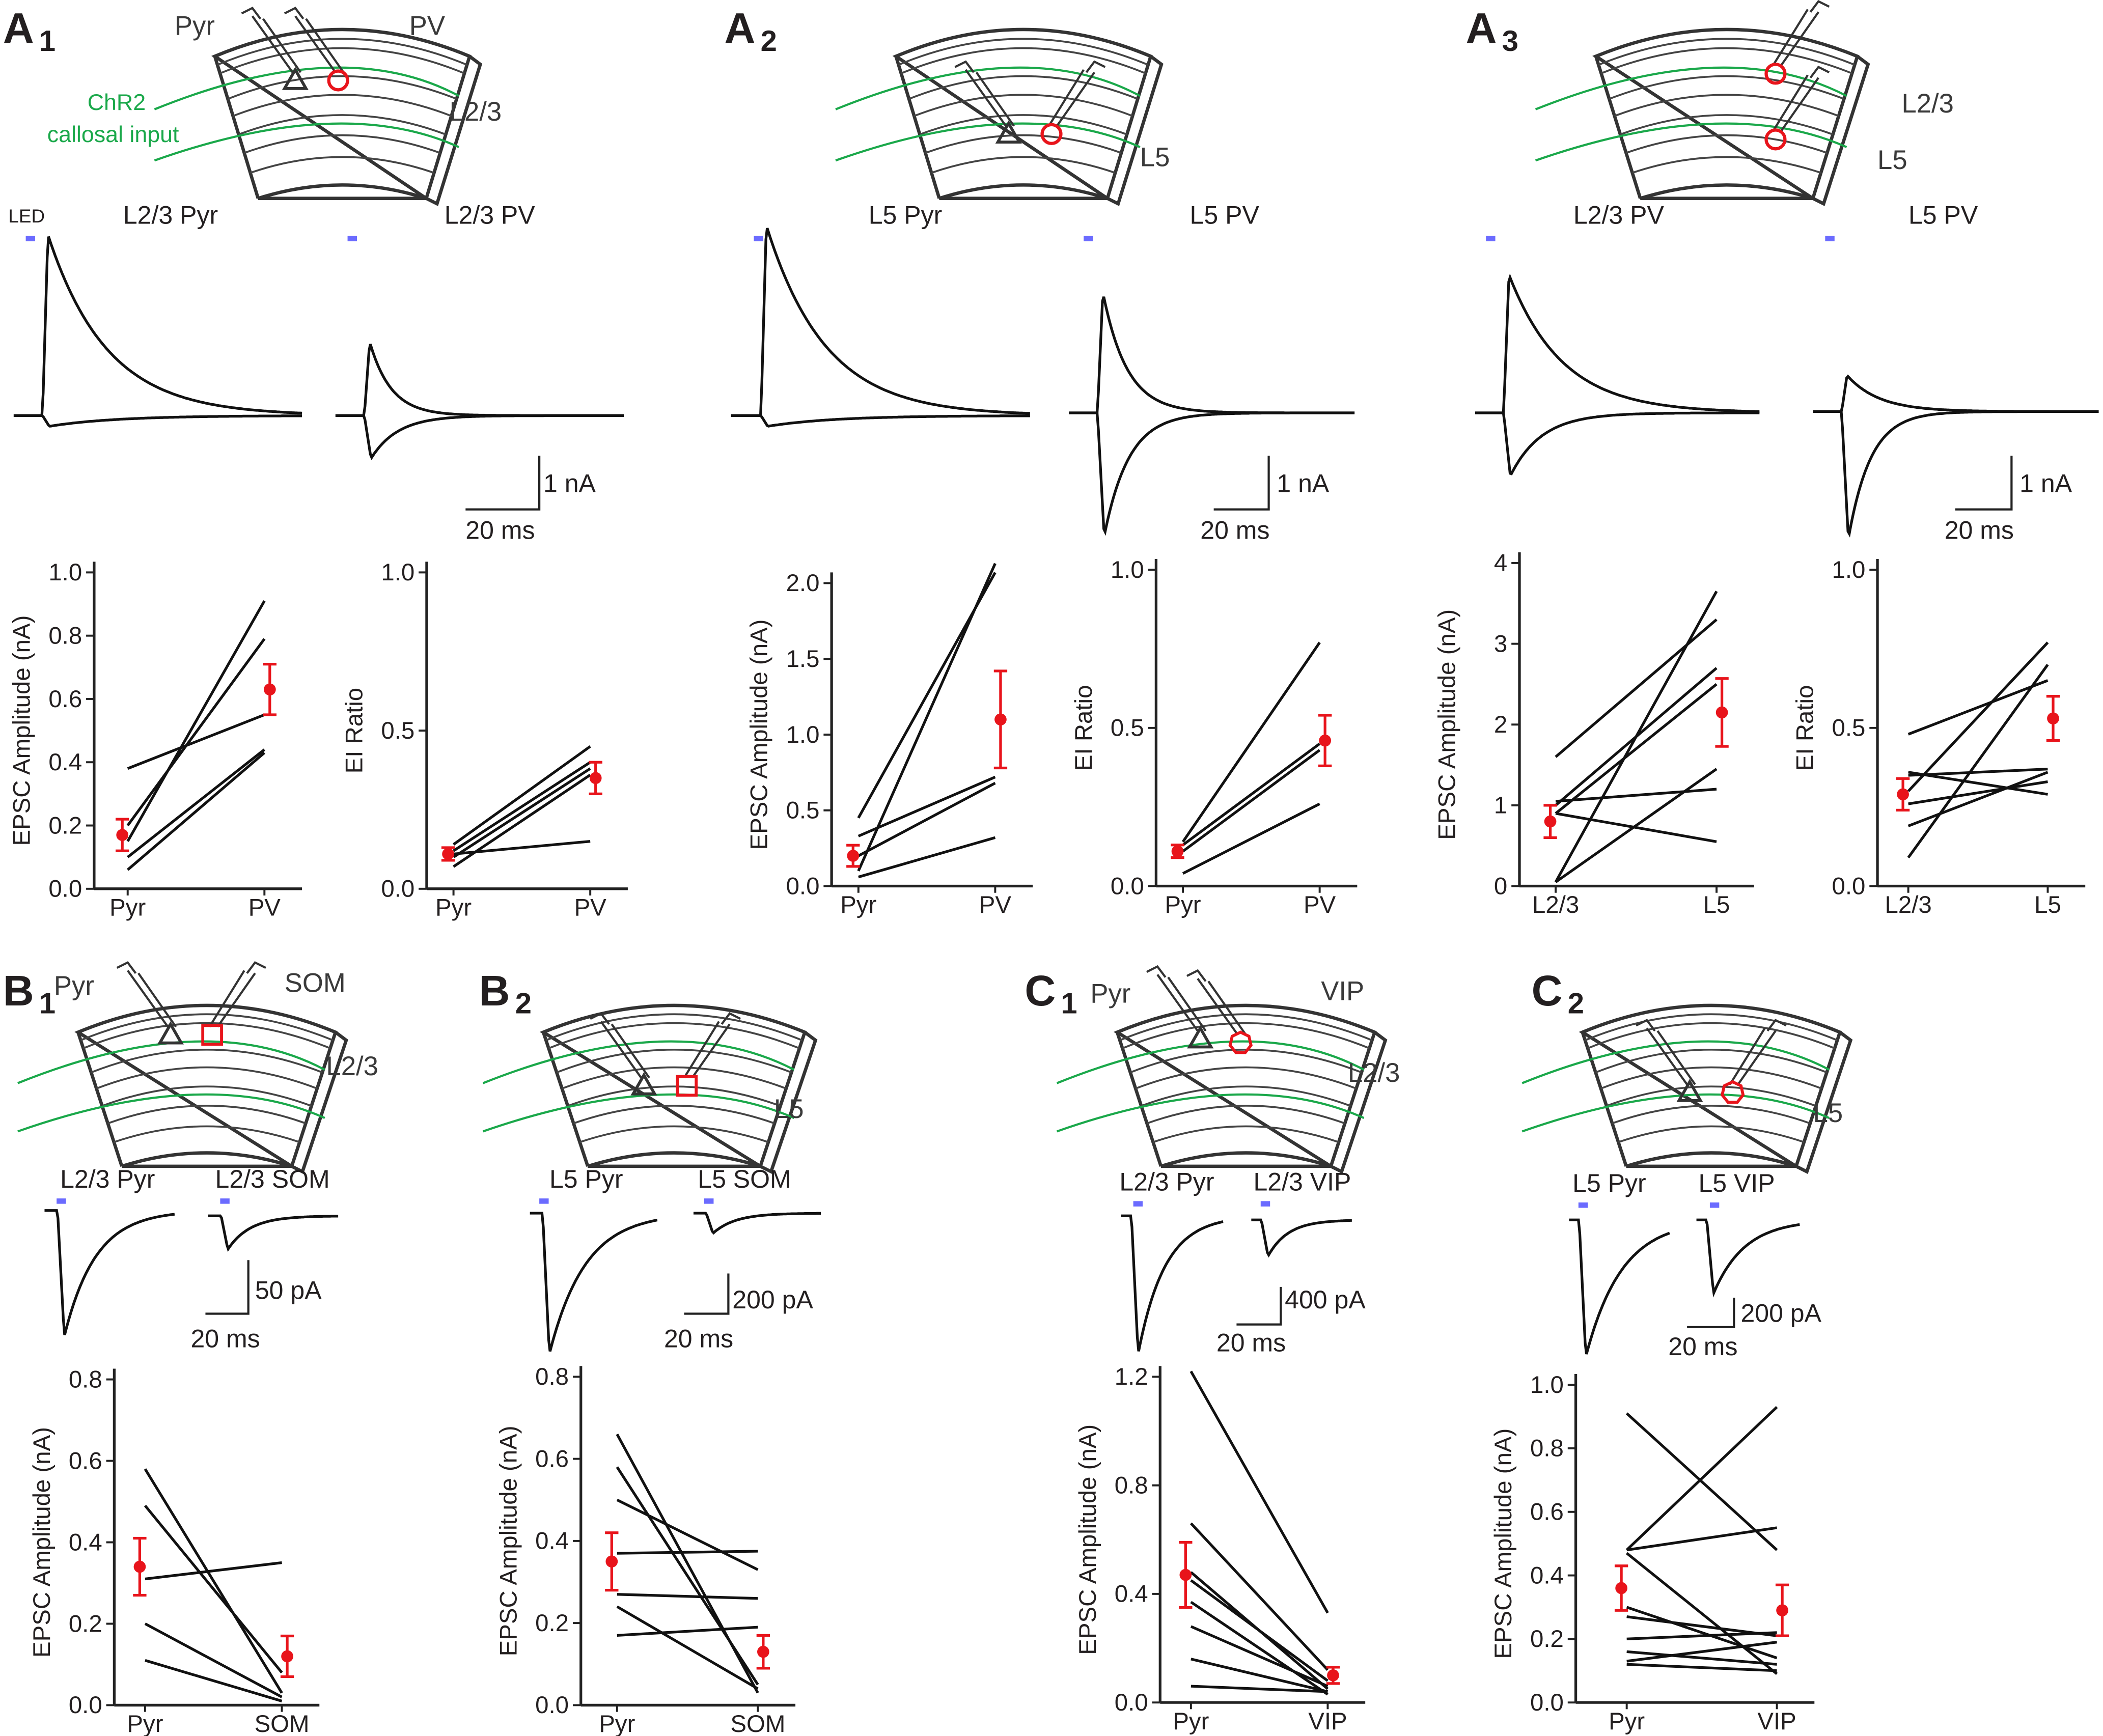  I want to click on x-tick-label: L2/3, so click(1555, 904).